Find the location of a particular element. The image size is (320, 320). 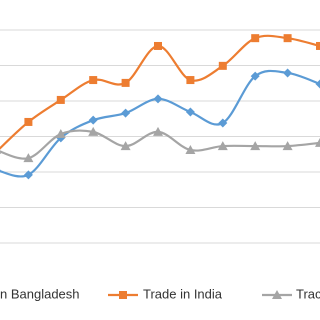

legend-label: Trac is located at coordinates (308, 293).